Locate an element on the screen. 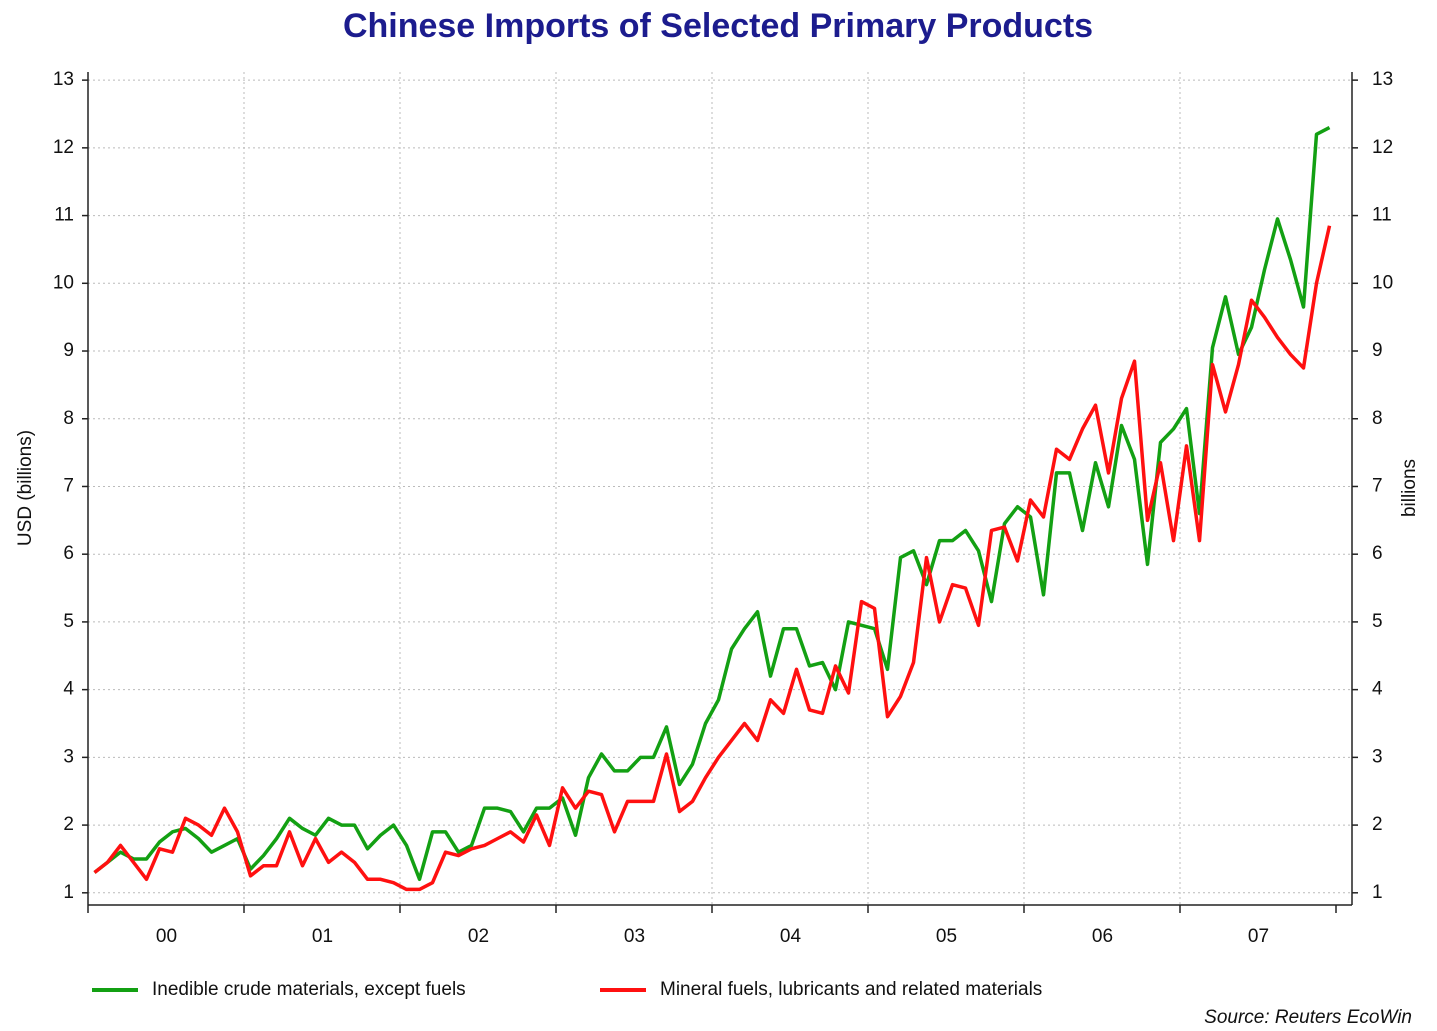  y-tick-label: 11 is located at coordinates (64, 215).